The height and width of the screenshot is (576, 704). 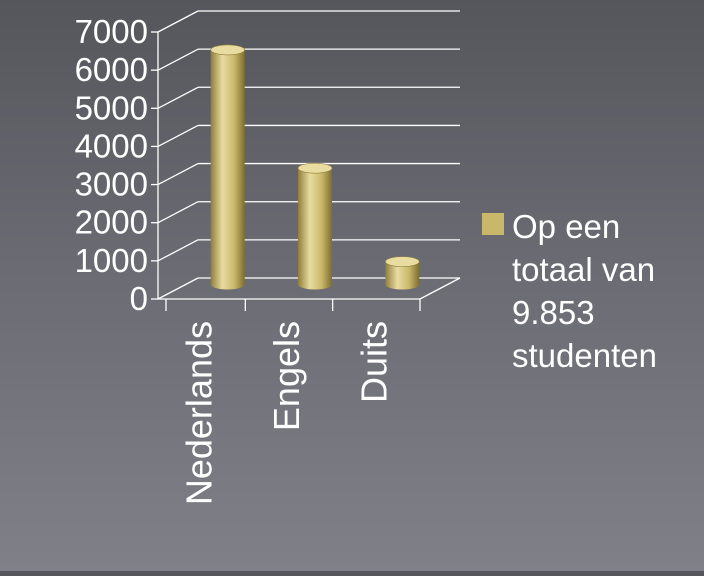 I want to click on y-tick-label: 7000, so click(x=111, y=31).